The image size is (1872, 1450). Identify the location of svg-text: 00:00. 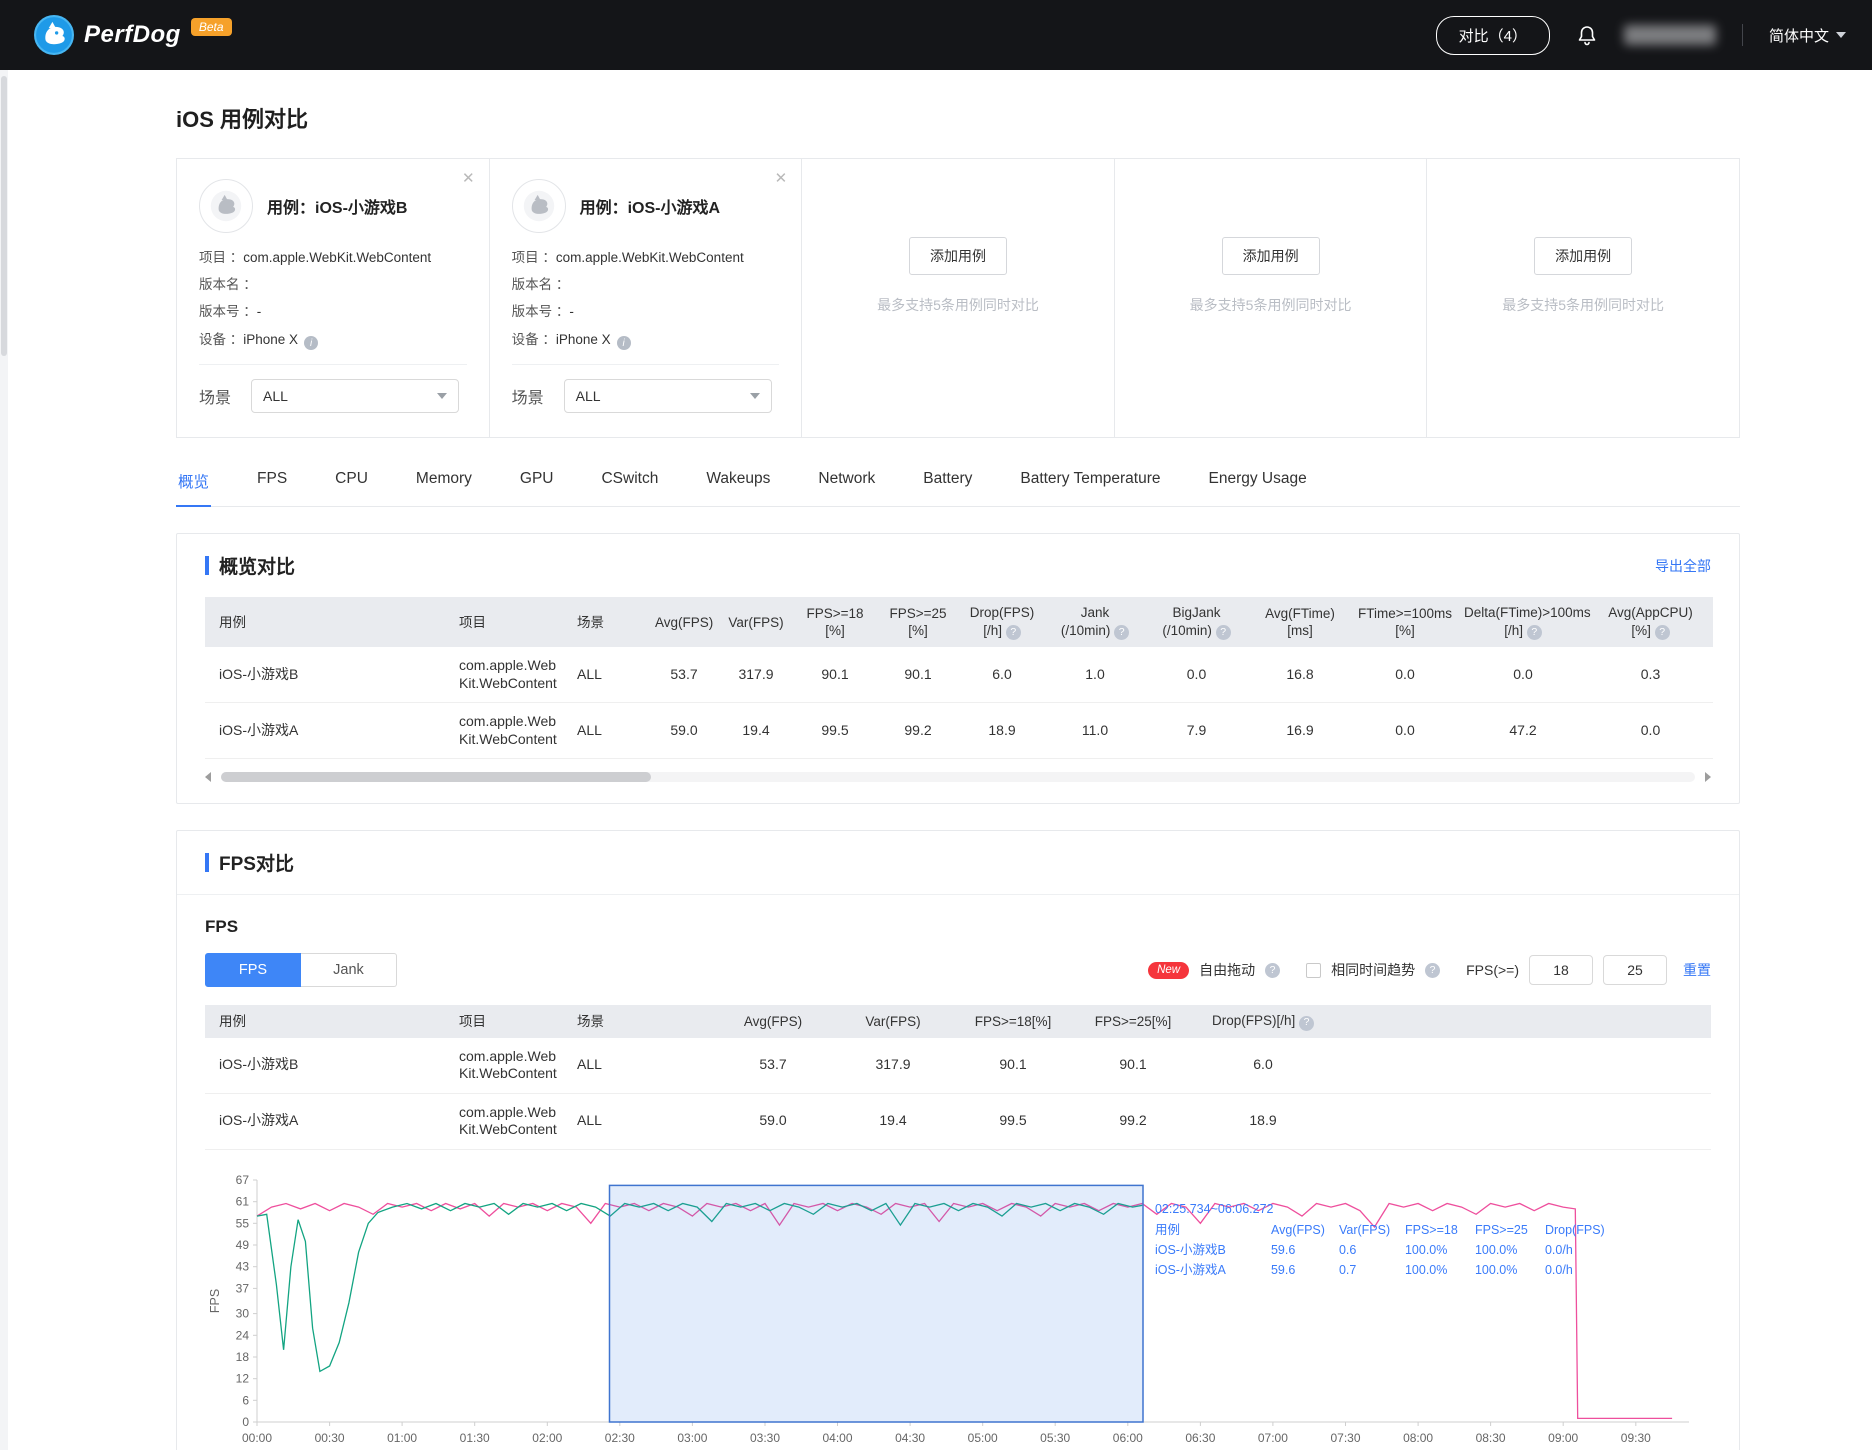
(257, 1438).